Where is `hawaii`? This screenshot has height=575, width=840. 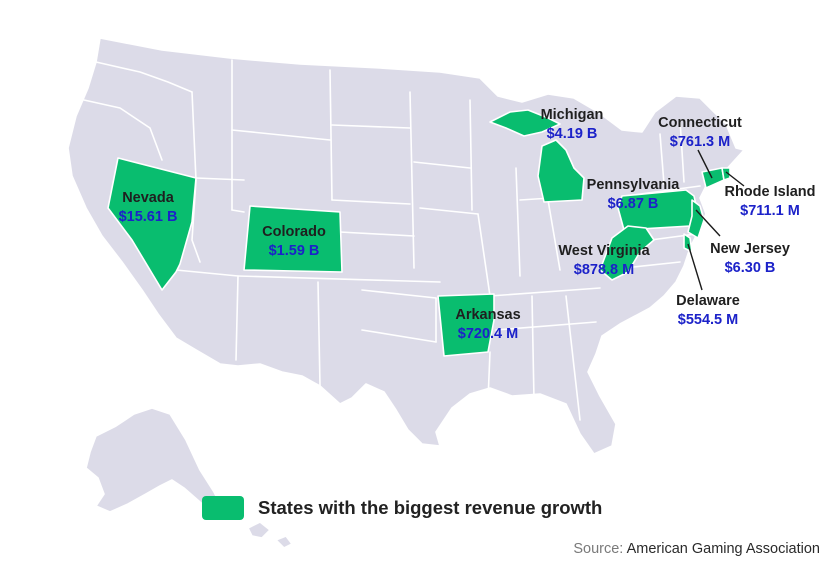 hawaii is located at coordinates (259, 530).